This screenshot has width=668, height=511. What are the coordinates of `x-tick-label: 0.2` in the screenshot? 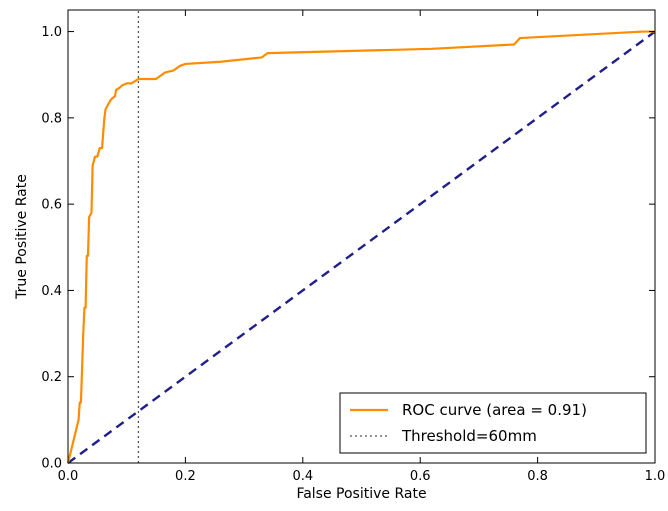 It's located at (185, 476).